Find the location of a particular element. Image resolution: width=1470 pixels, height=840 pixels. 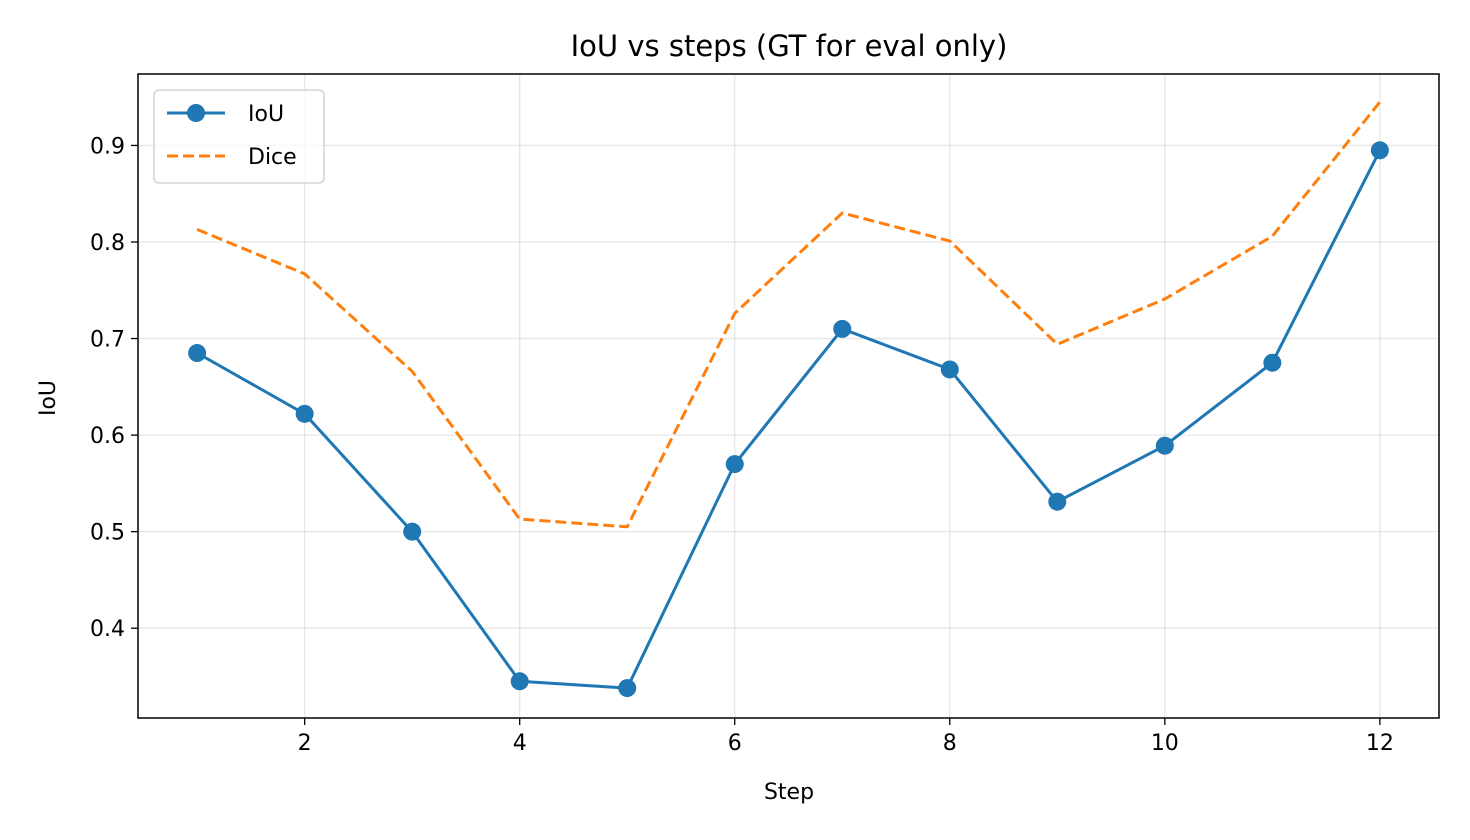

legend: IoU Dice is located at coordinates (239, 136).